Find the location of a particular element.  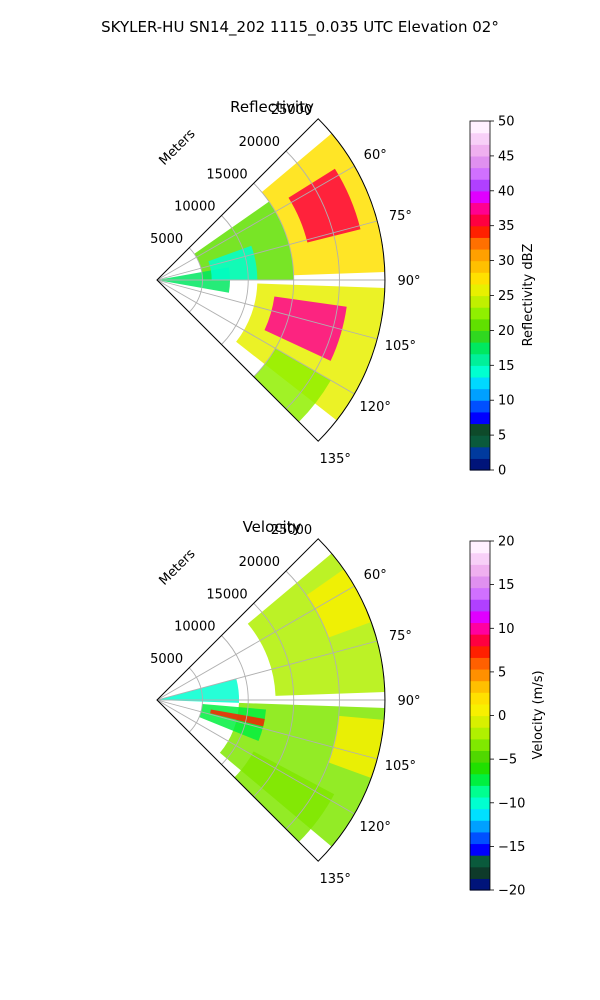

reflectivity-title: Reflectivity is located at coordinates (272, 107).